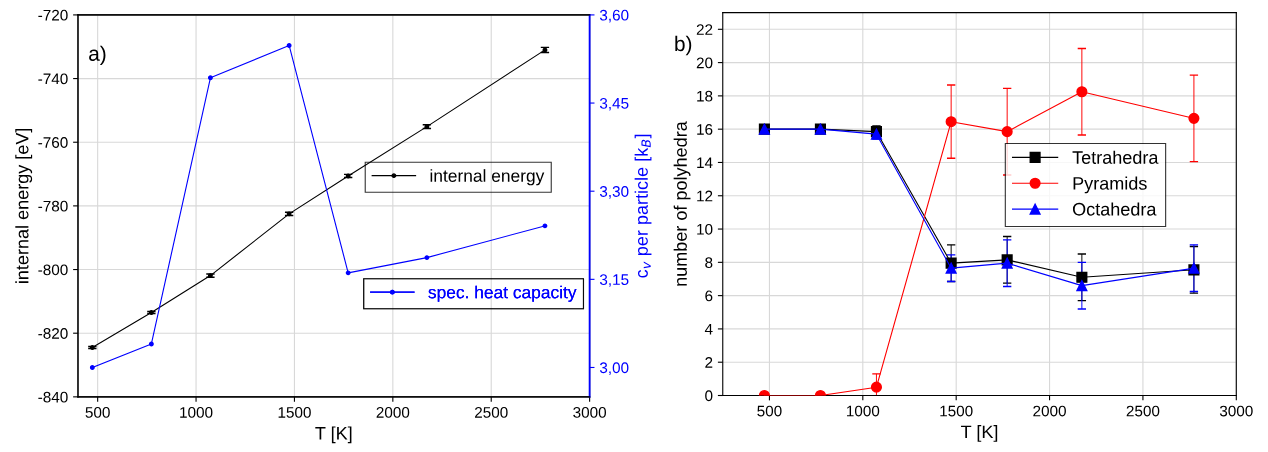 The image size is (1268, 452). Describe the element at coordinates (97, 55) in the screenshot. I see `annotation: a)` at that location.